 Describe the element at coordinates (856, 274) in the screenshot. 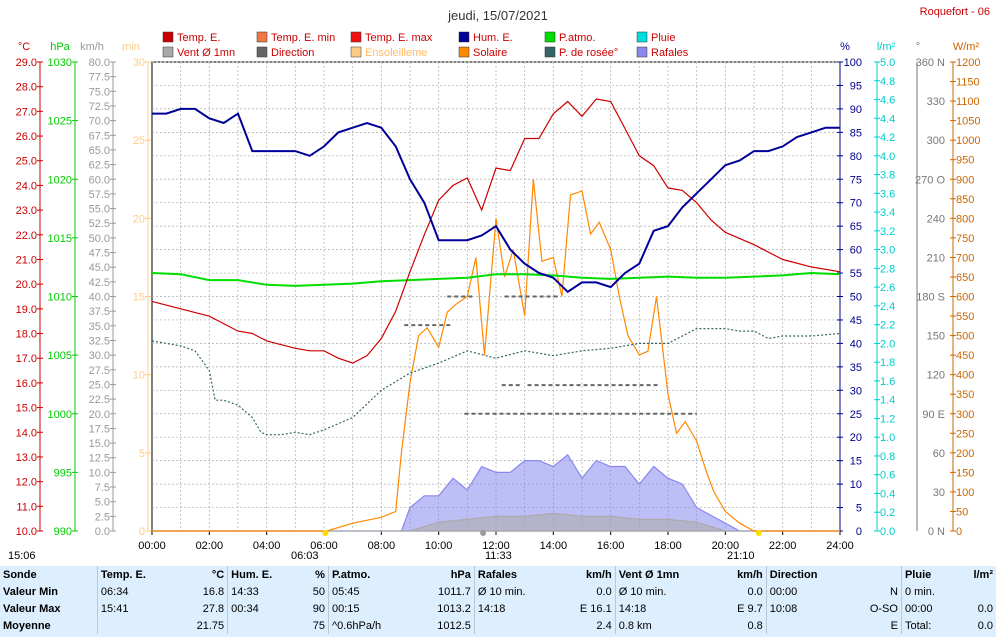

I see `hum-tick-label: 55` at that location.